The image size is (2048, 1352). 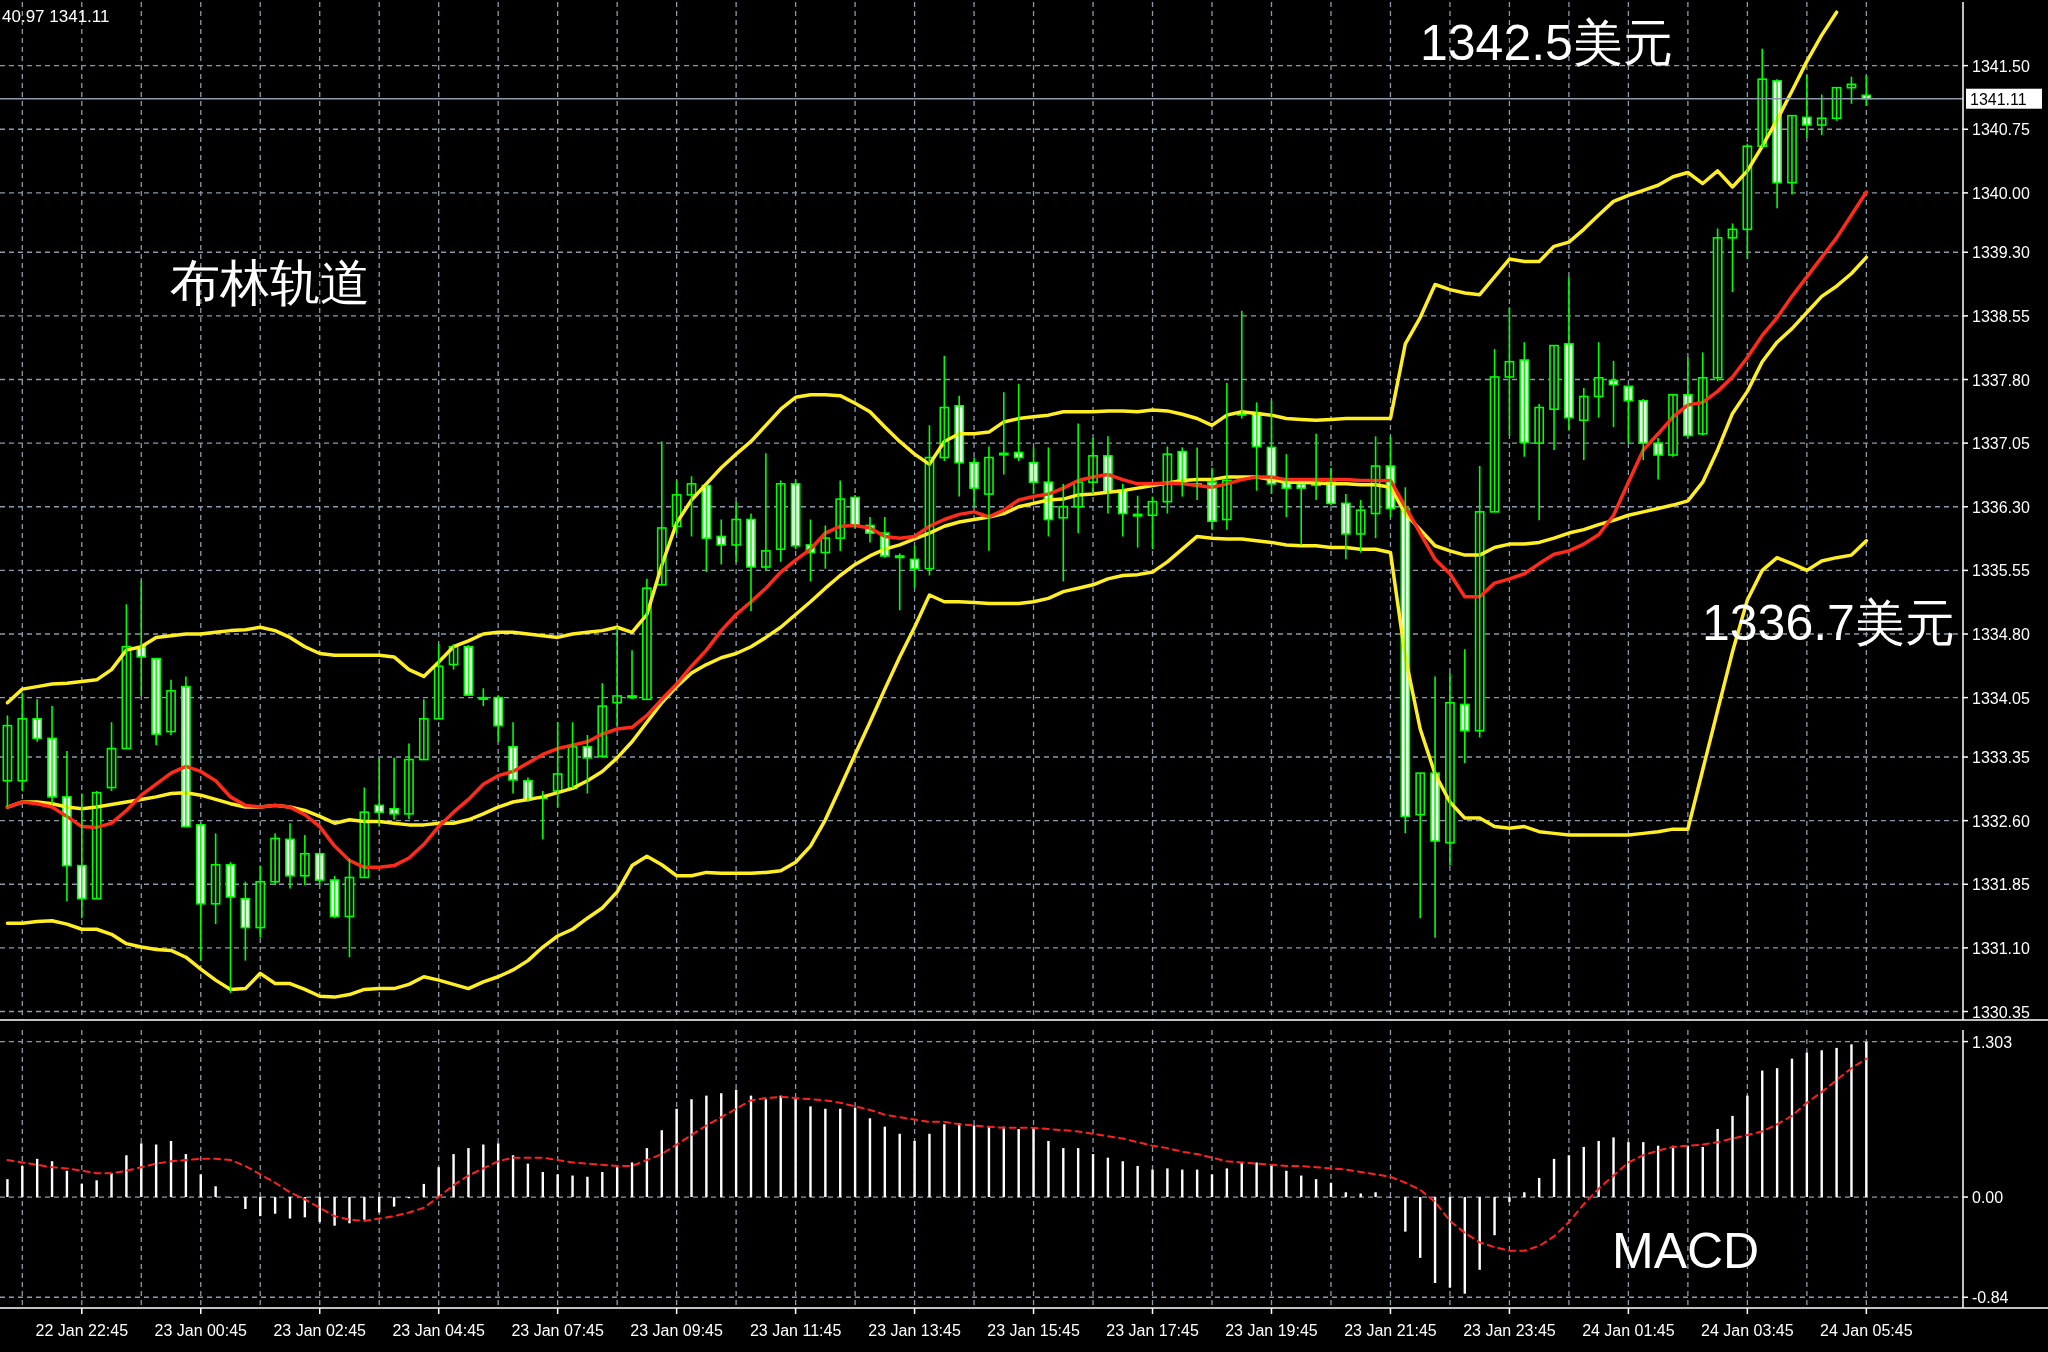 I want to click on y-tick-label: 1339.30, so click(x=2001, y=253).